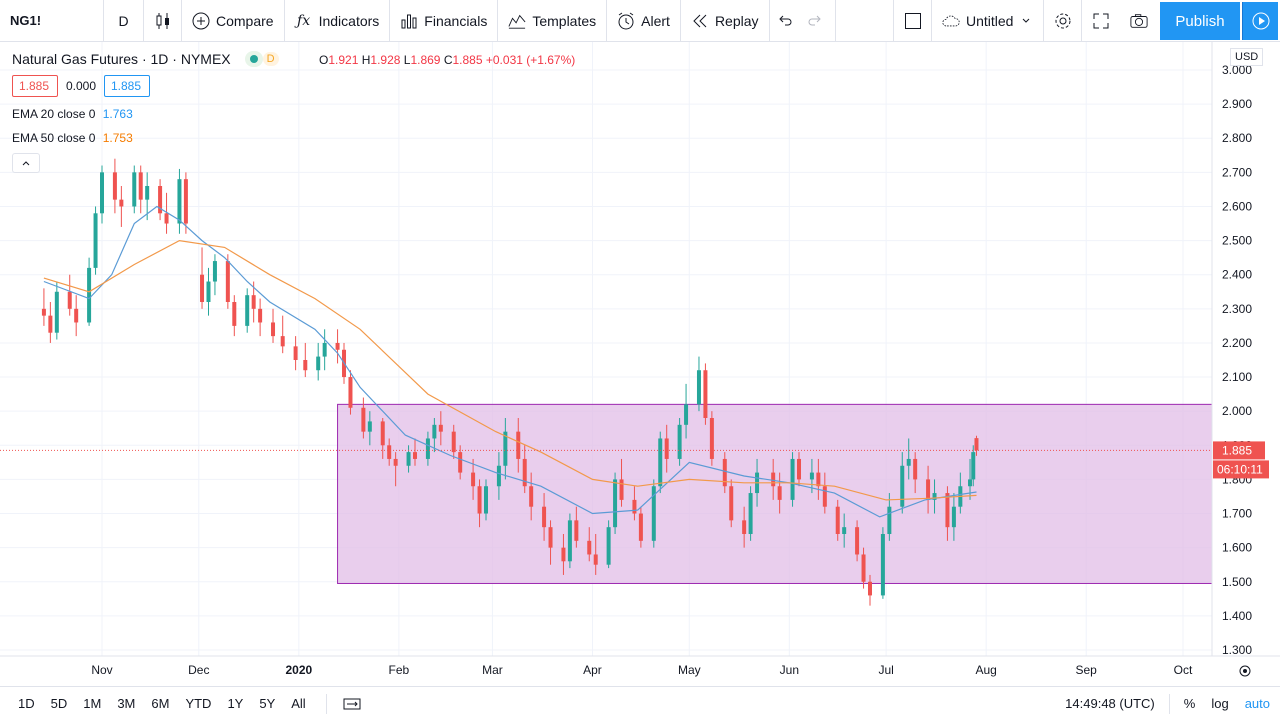 The image size is (1280, 721). Describe the element at coordinates (885, 670) in the screenshot. I see `time-tick-label: Jul` at that location.